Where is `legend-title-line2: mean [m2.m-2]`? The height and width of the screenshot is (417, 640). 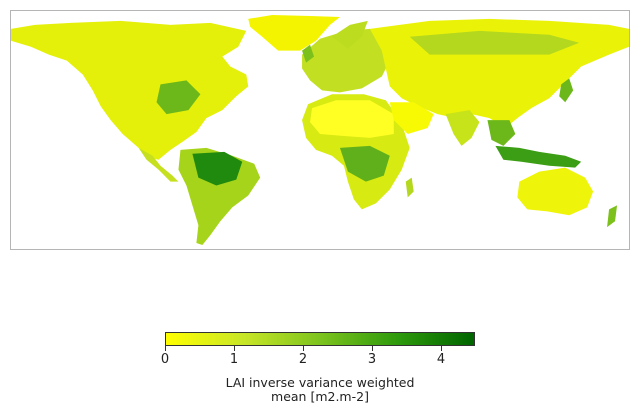 legend-title-line2: mean [m2.m-2] is located at coordinates (320, 396).